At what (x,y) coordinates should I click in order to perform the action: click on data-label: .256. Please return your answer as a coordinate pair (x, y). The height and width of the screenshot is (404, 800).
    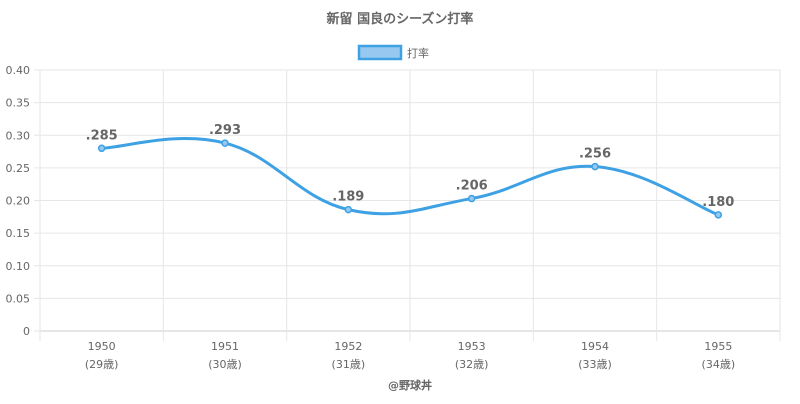
    Looking at the image, I should click on (595, 154).